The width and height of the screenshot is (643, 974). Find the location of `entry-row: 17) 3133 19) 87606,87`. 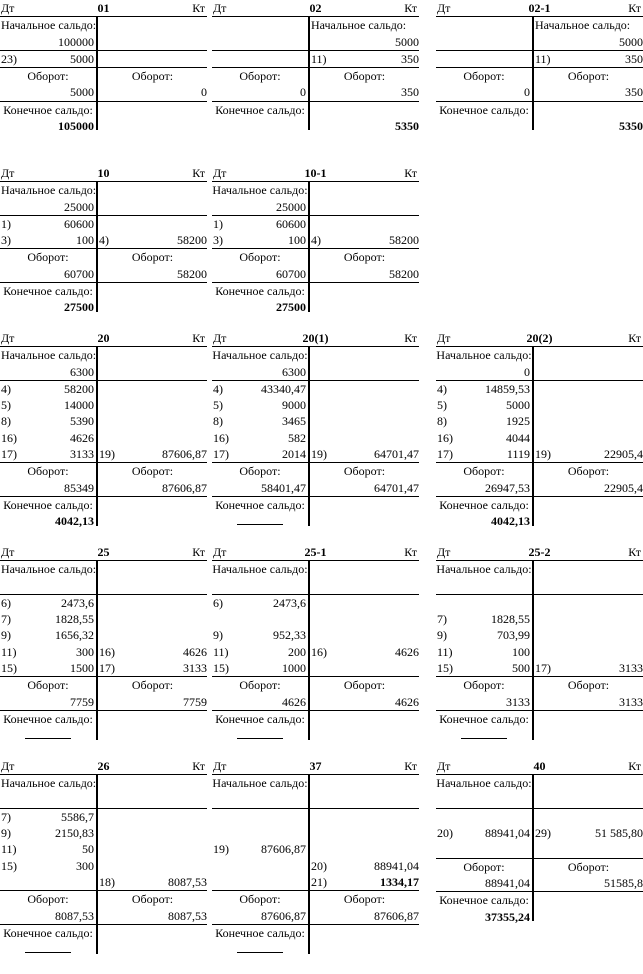

entry-row: 17) 3133 19) 87606,87 is located at coordinates (103, 454).